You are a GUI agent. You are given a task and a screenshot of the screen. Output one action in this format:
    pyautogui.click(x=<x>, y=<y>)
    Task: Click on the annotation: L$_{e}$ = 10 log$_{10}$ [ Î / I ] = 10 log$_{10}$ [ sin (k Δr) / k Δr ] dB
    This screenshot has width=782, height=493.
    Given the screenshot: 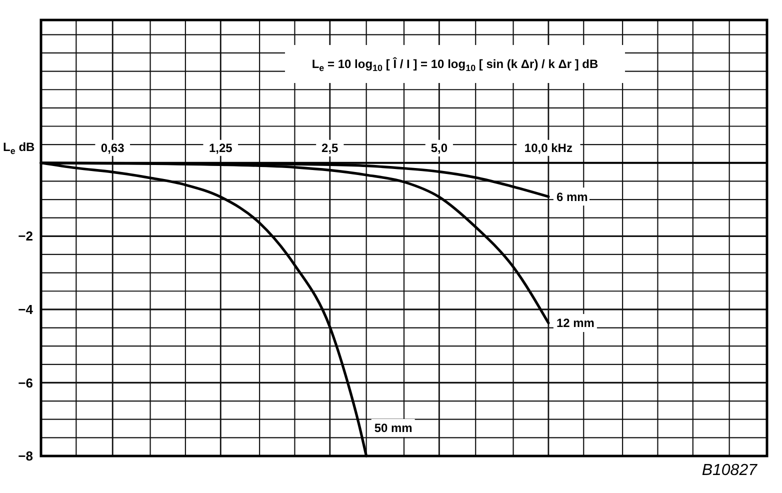 What is the action you would take?
    pyautogui.click(x=455, y=65)
    